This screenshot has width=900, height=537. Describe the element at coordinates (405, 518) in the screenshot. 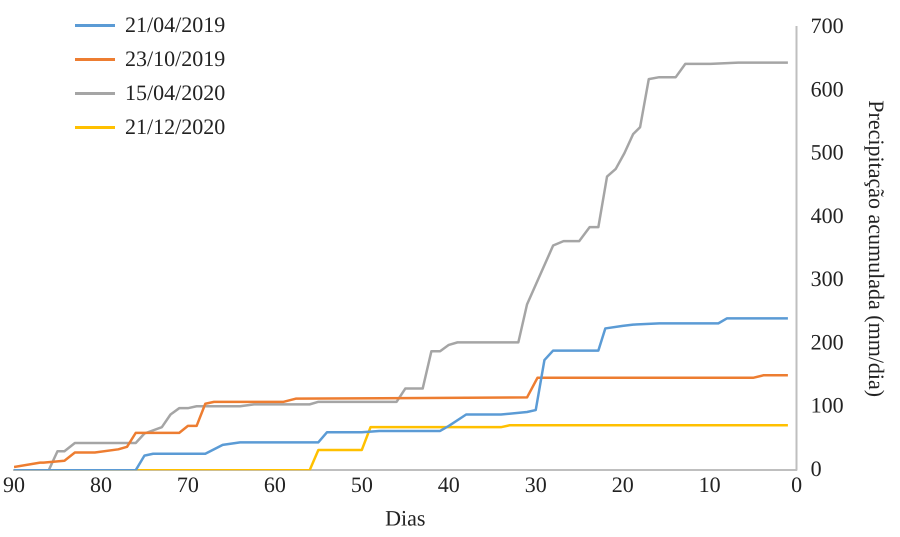

I see `x-axis-title: Dias` at that location.